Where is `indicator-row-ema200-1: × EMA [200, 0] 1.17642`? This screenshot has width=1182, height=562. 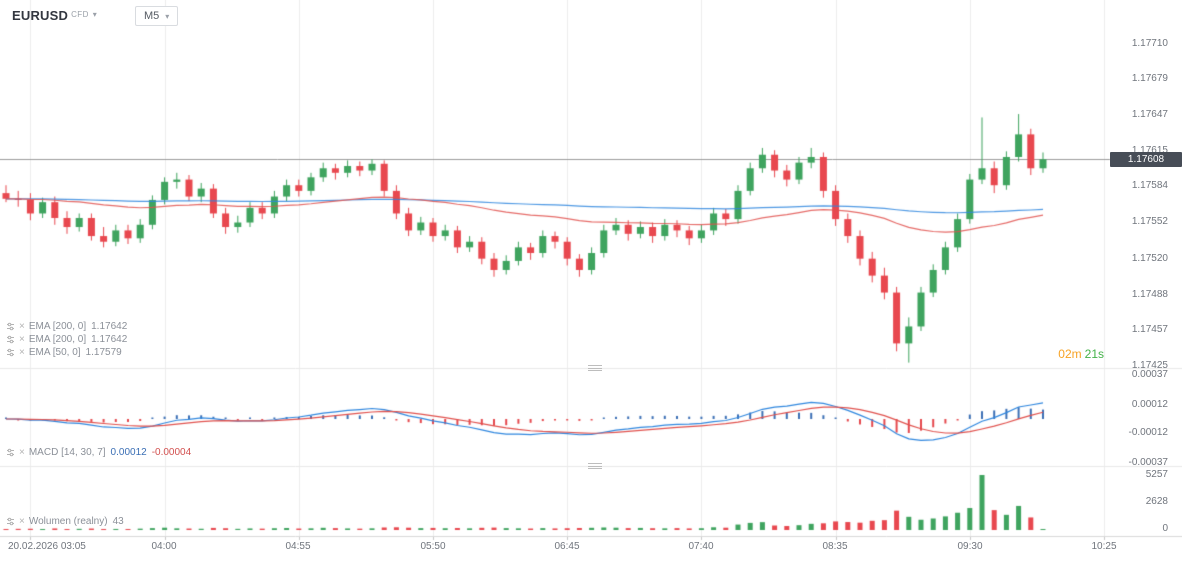
indicator-row-ema200-1: × EMA [200, 0] 1.17642 is located at coordinates (66, 326).